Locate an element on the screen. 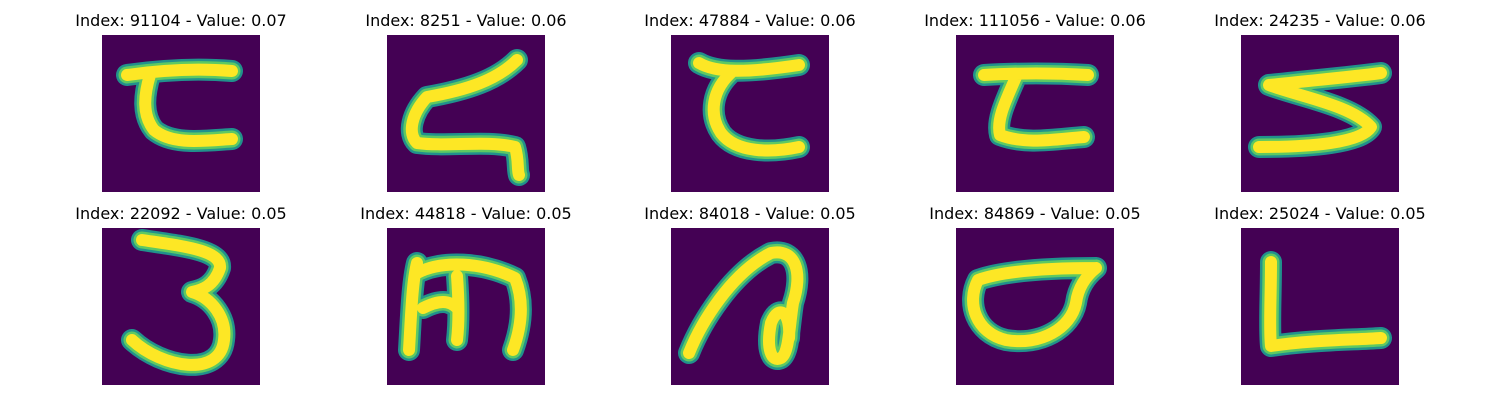  panel-title: Index: 91104 - Value: 0.07 is located at coordinates (181, 20).